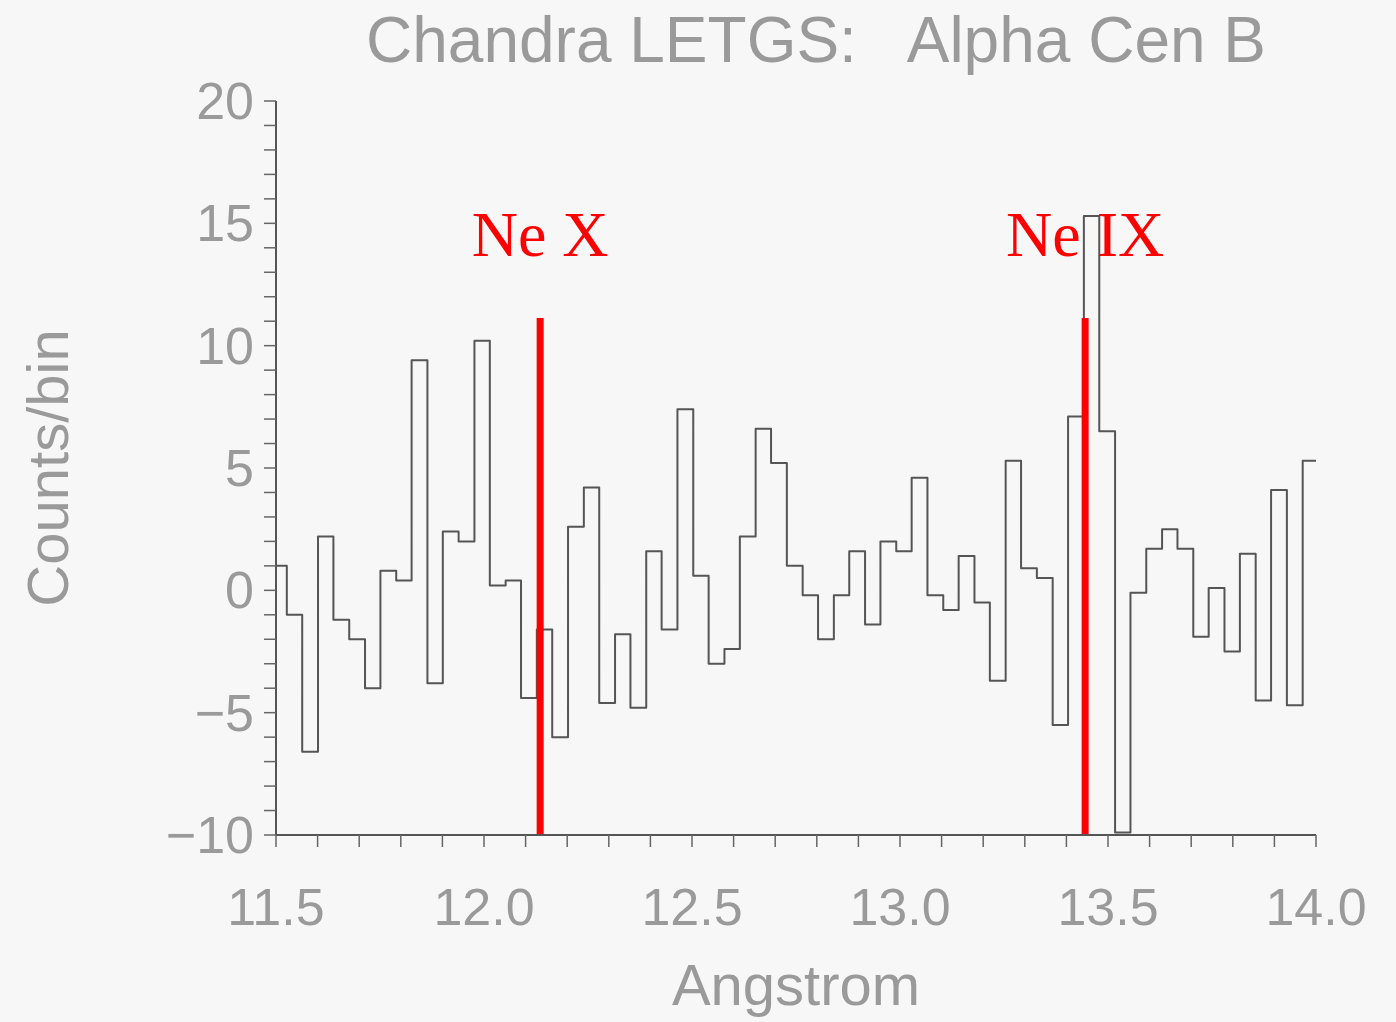 Image resolution: width=1396 pixels, height=1022 pixels. What do you see at coordinates (1108, 907) in the screenshot?
I see `x-tick-label: 13.5` at bounding box center [1108, 907].